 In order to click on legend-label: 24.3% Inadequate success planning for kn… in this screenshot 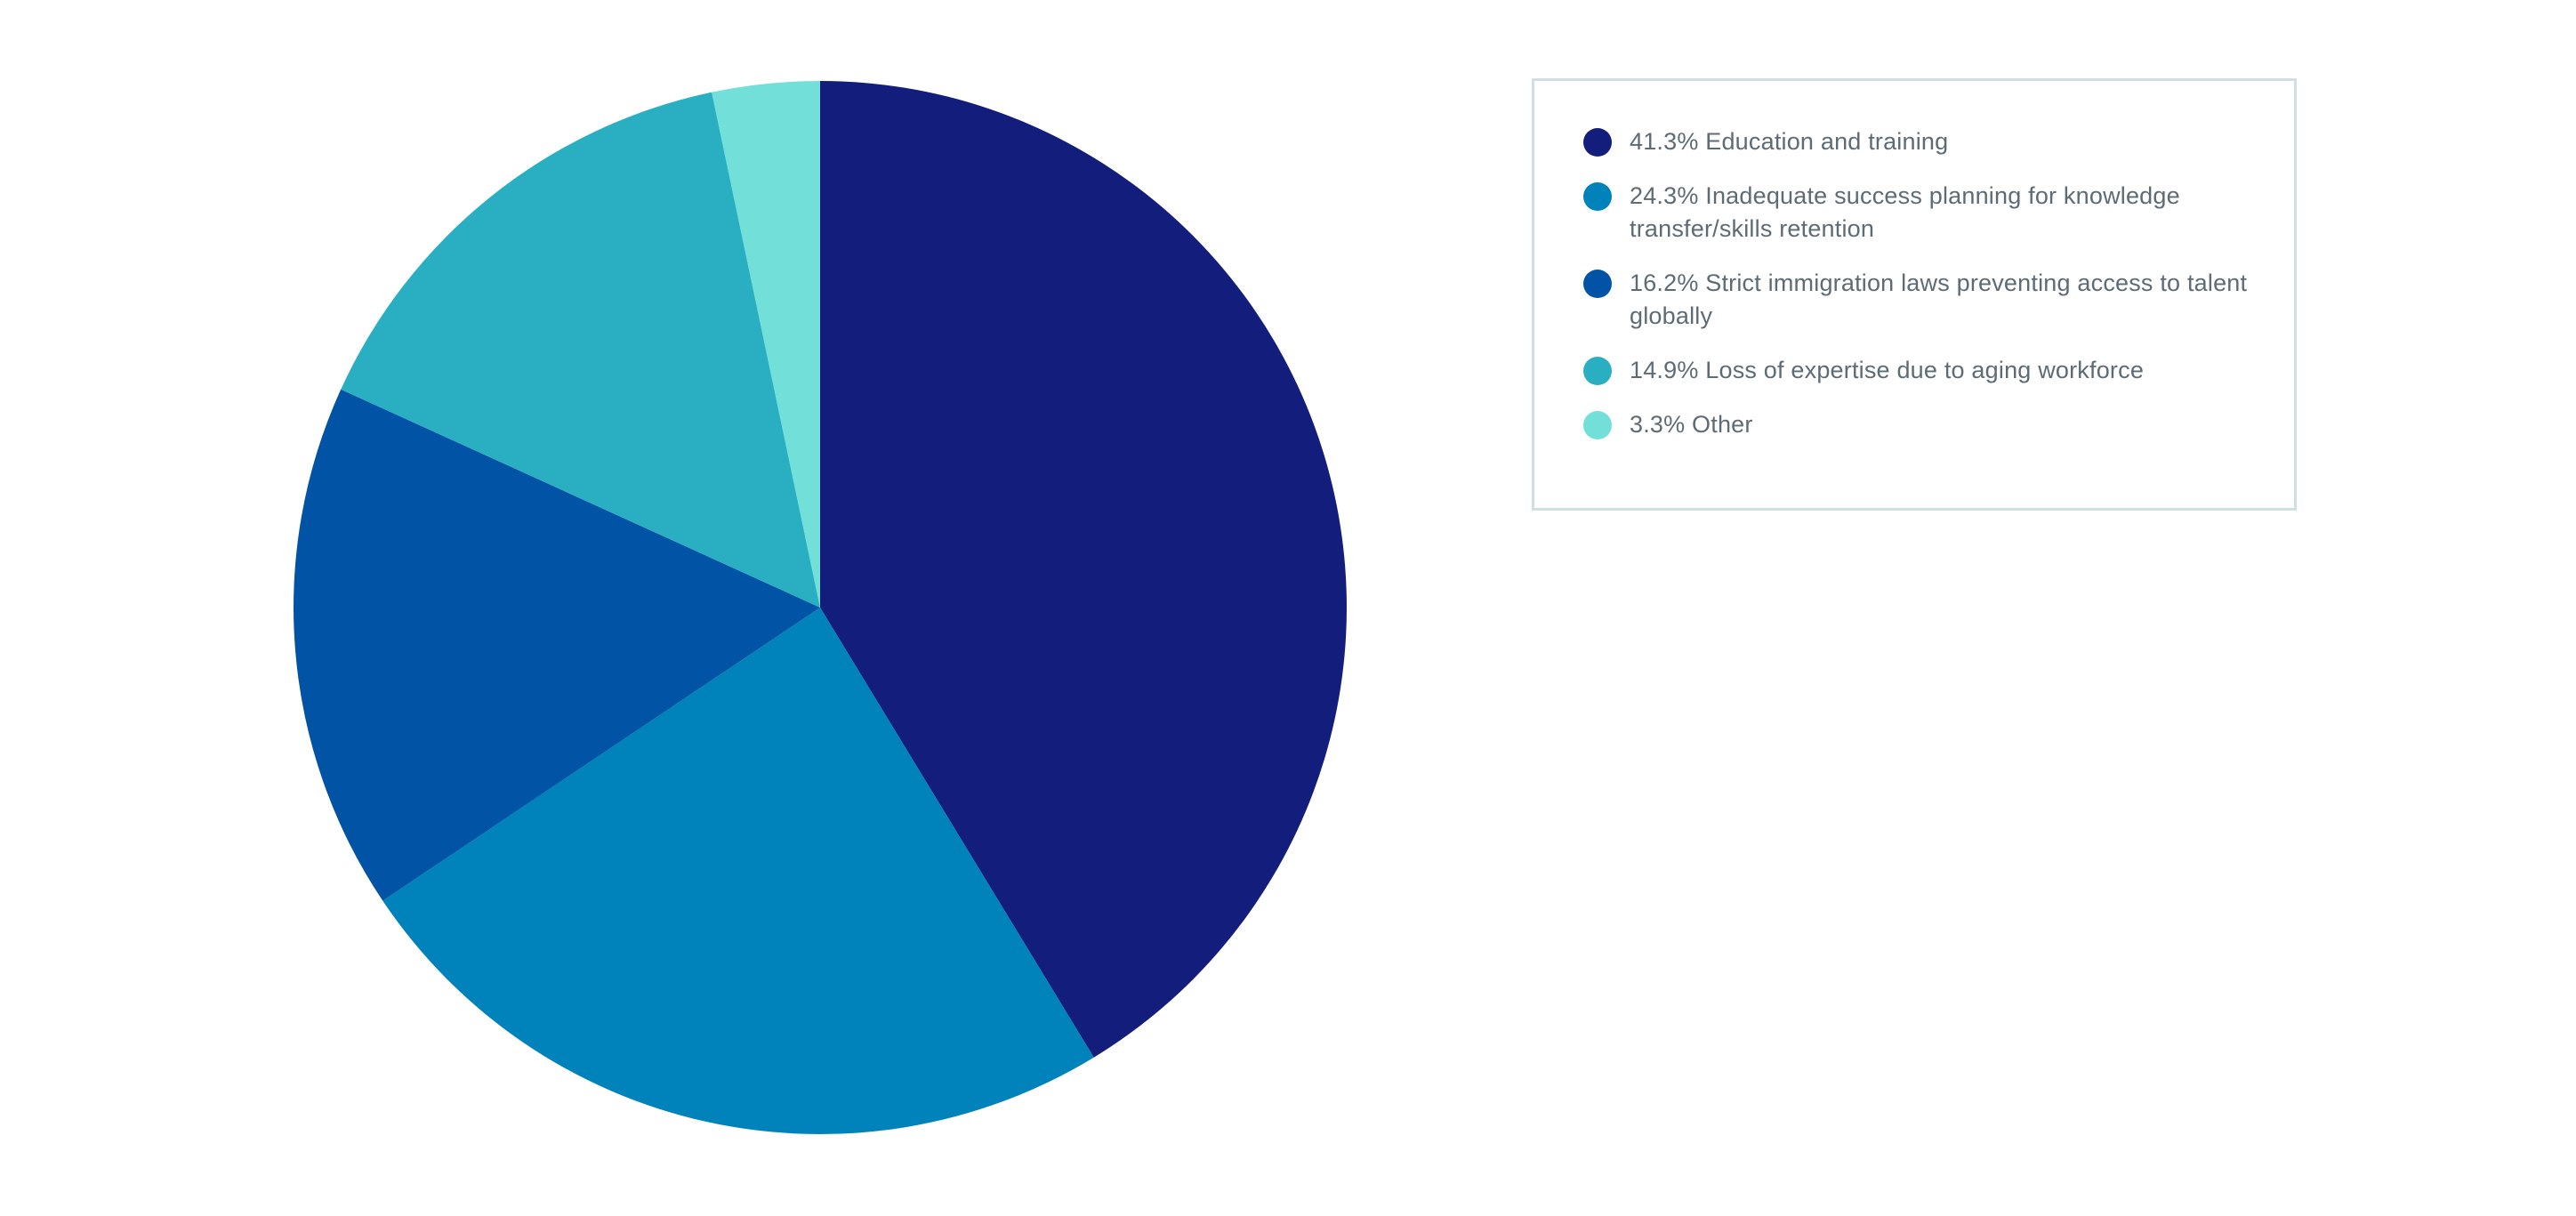, I will do `click(1905, 212)`.